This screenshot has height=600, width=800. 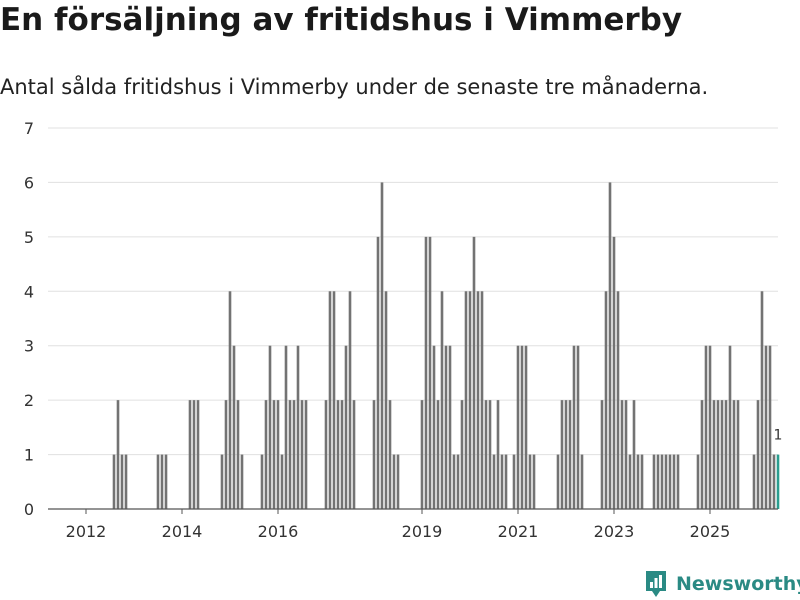 What do you see at coordinates (29, 128) in the screenshot?
I see `y-tick-label: 7` at bounding box center [29, 128].